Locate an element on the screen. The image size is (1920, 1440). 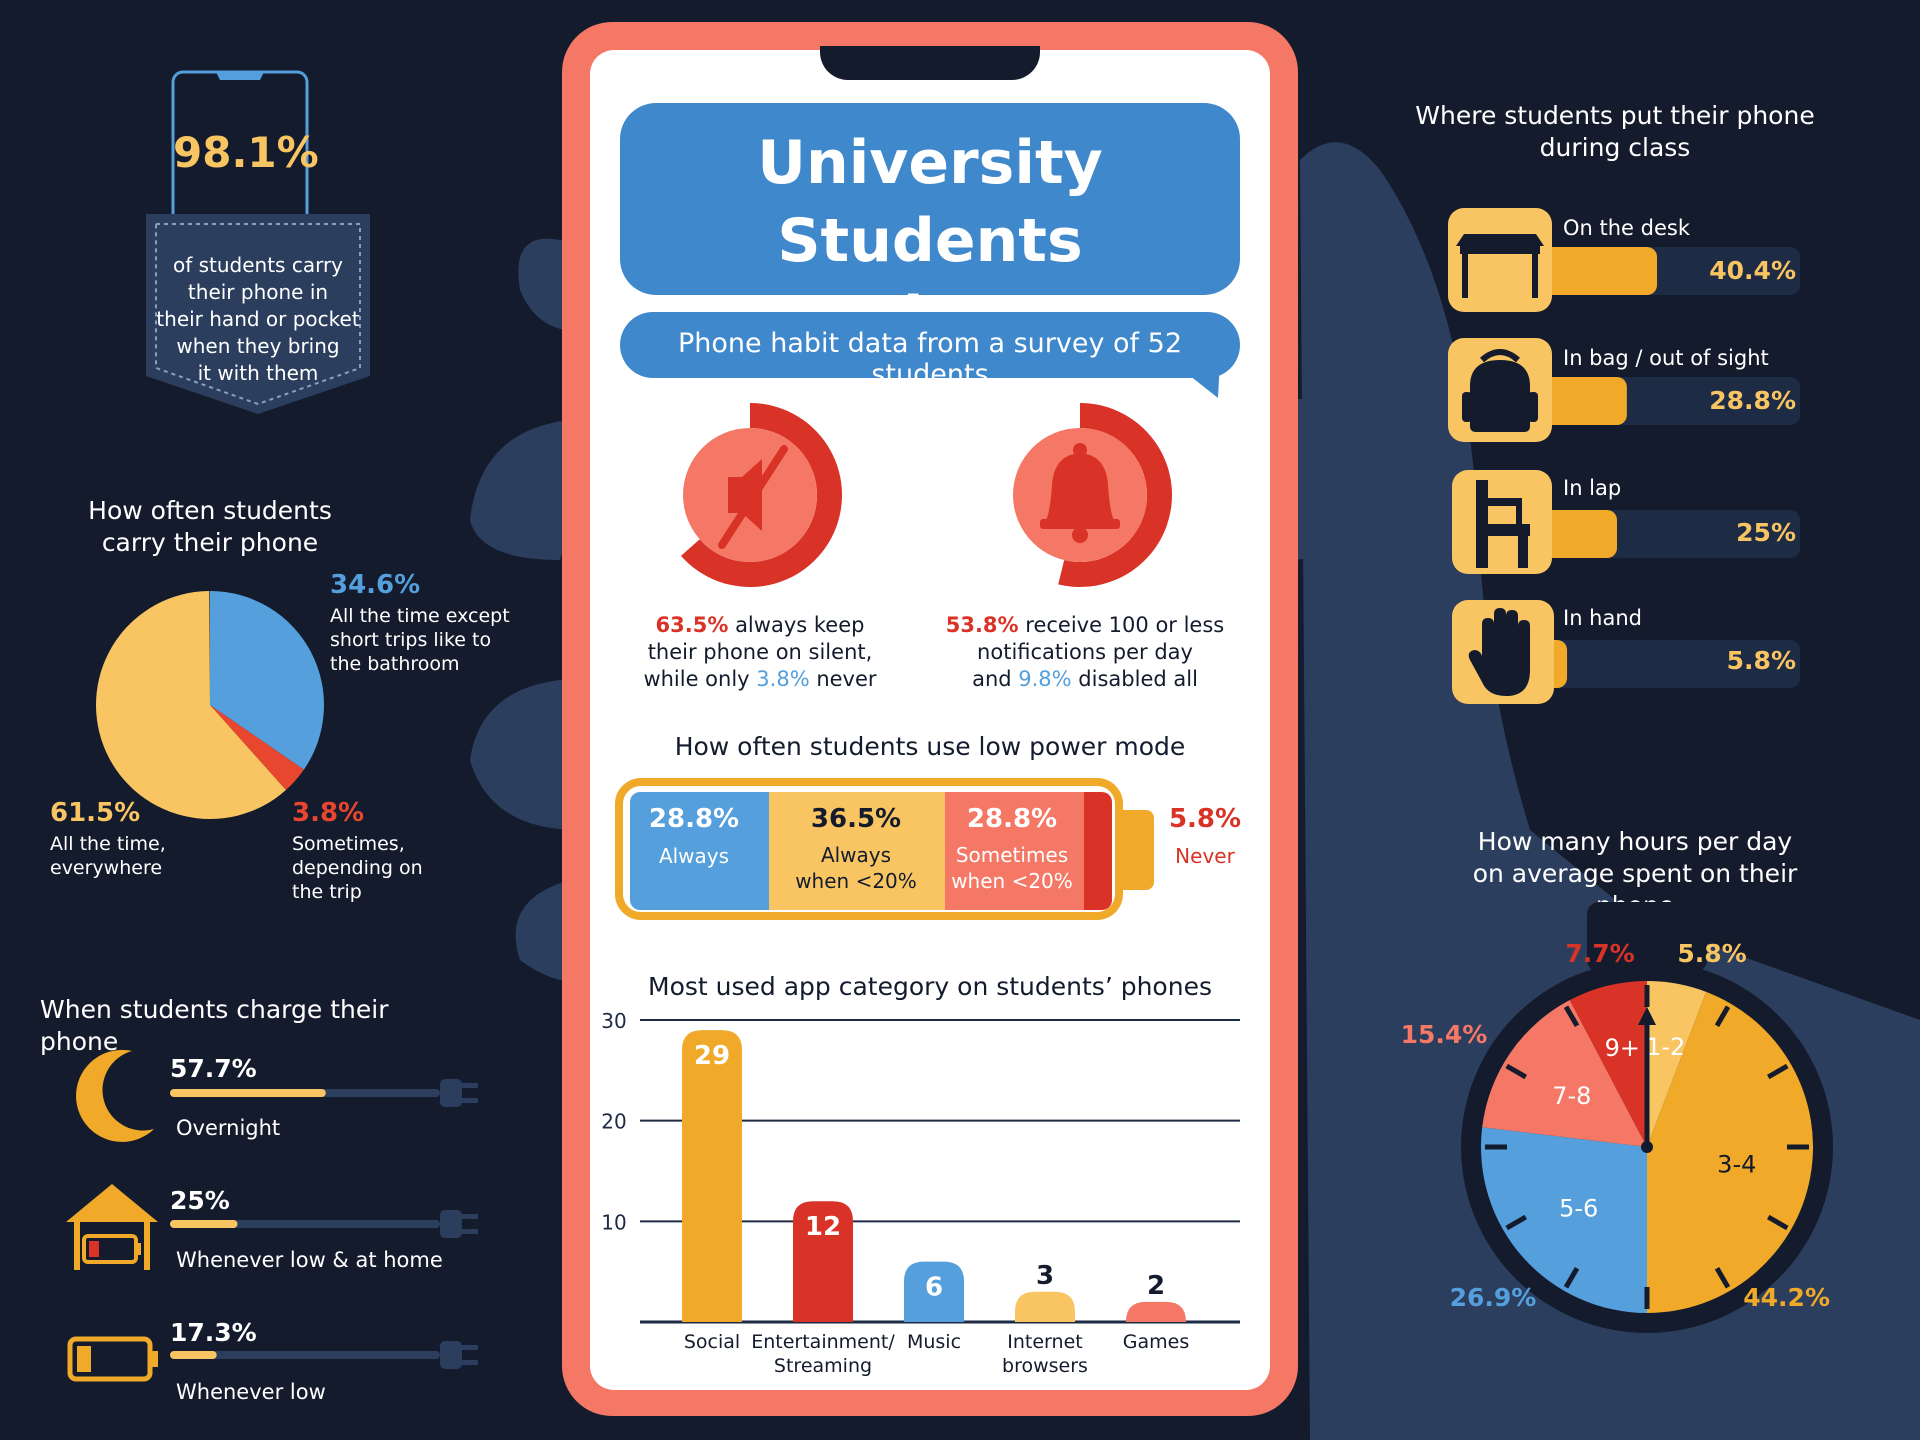
subtitle-bubble is located at coordinates (930, 345).